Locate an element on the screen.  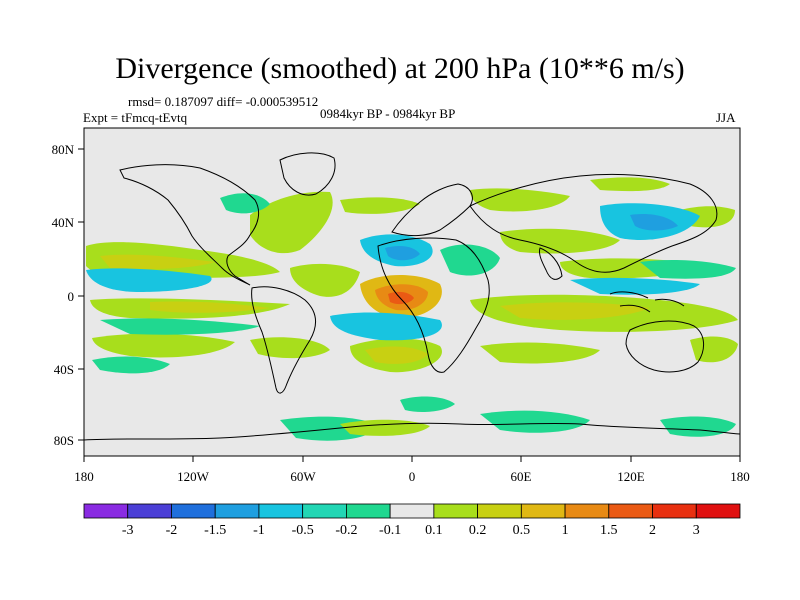
colorbar-label: -0.2 is located at coordinates (346, 530).